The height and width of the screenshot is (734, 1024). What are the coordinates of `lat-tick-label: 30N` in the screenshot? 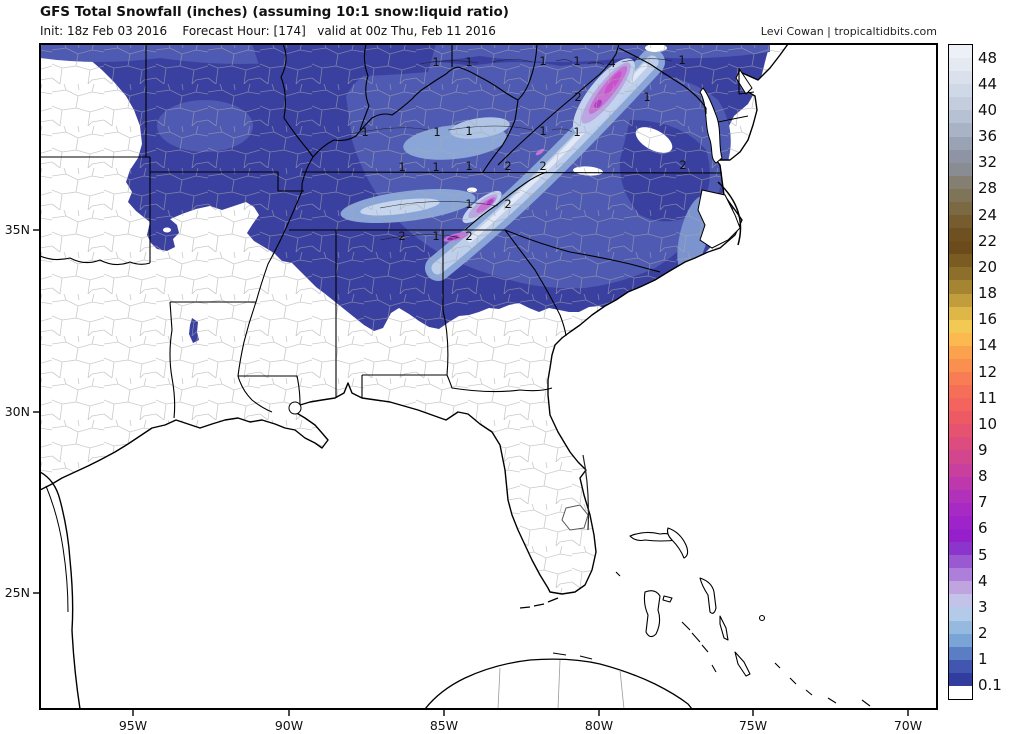 It's located at (17, 411).